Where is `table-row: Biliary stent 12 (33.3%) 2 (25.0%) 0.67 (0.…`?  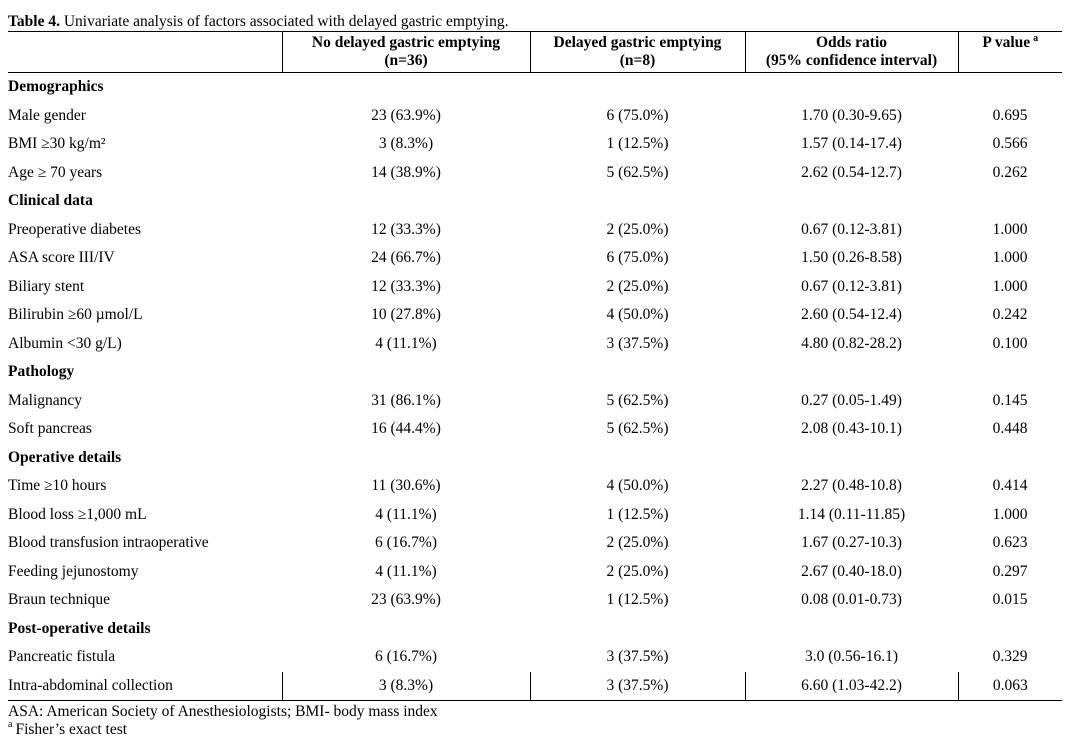 table-row: Biliary stent 12 (33.3%) 2 (25.0%) 0.67 (0.… is located at coordinates (535, 287).